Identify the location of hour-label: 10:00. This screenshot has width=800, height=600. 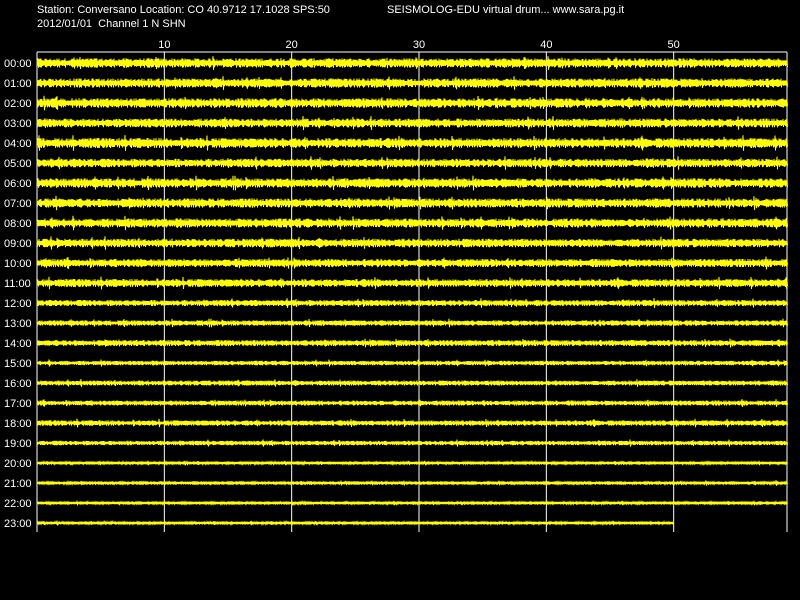
(18, 264).